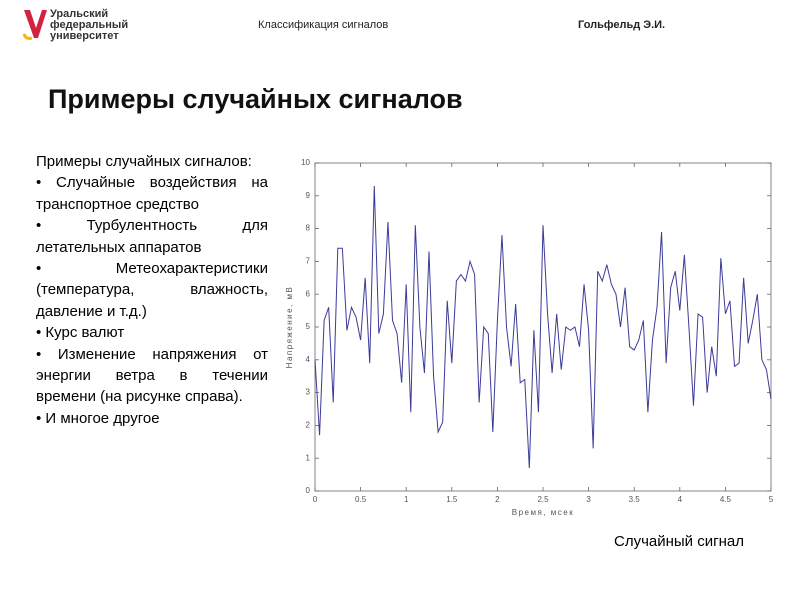 The image size is (800, 600). I want to click on y-axis-label: Напряжение, мВ, so click(289, 327).